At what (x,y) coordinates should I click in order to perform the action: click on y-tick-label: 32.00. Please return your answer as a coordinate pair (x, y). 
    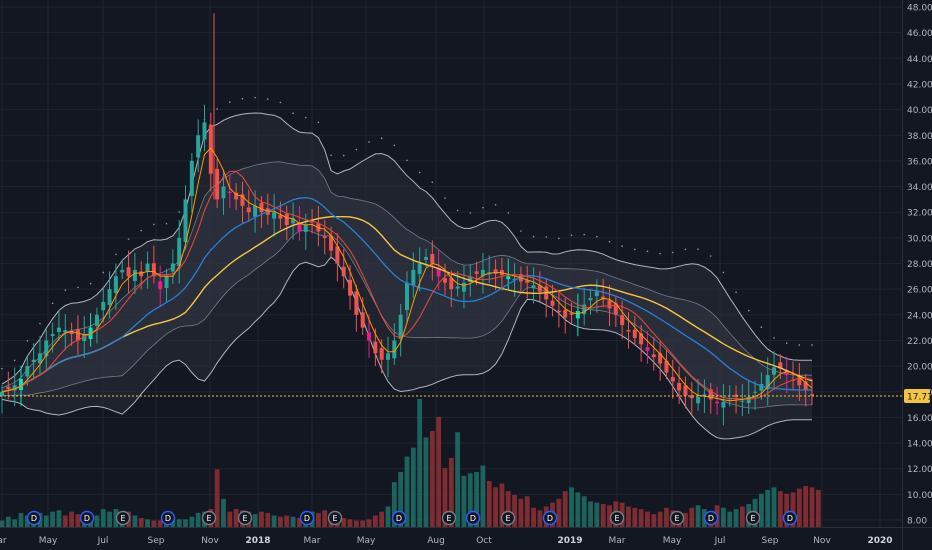
    Looking at the image, I should click on (919, 214).